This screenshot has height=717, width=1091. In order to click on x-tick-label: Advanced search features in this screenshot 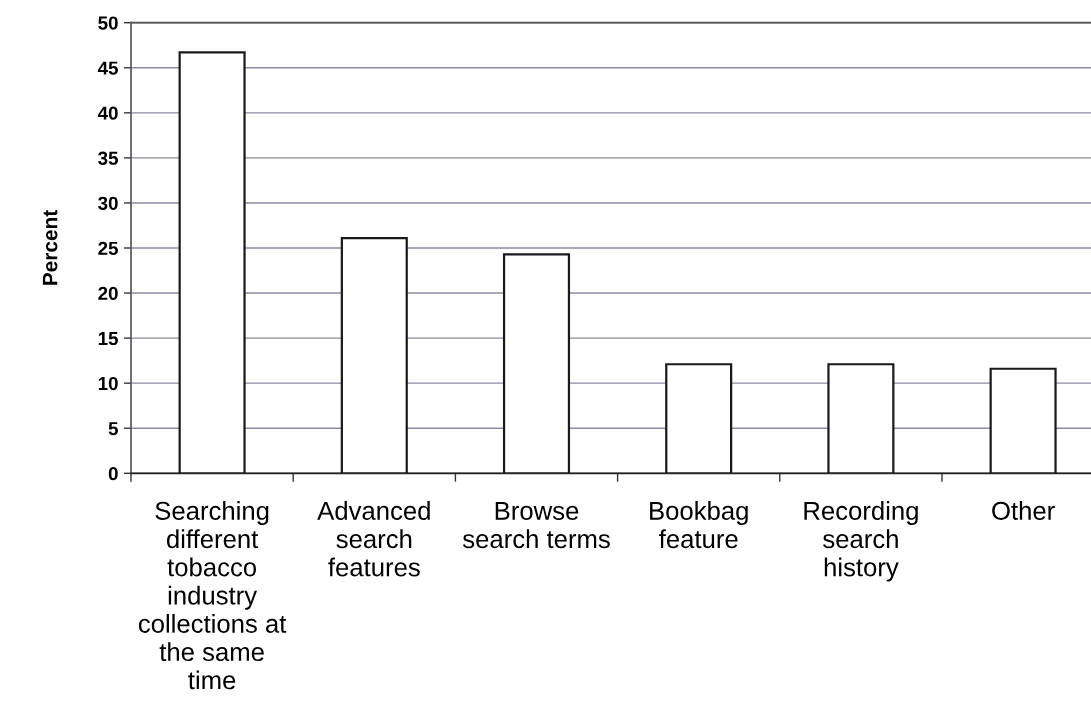, I will do `click(373, 539)`.